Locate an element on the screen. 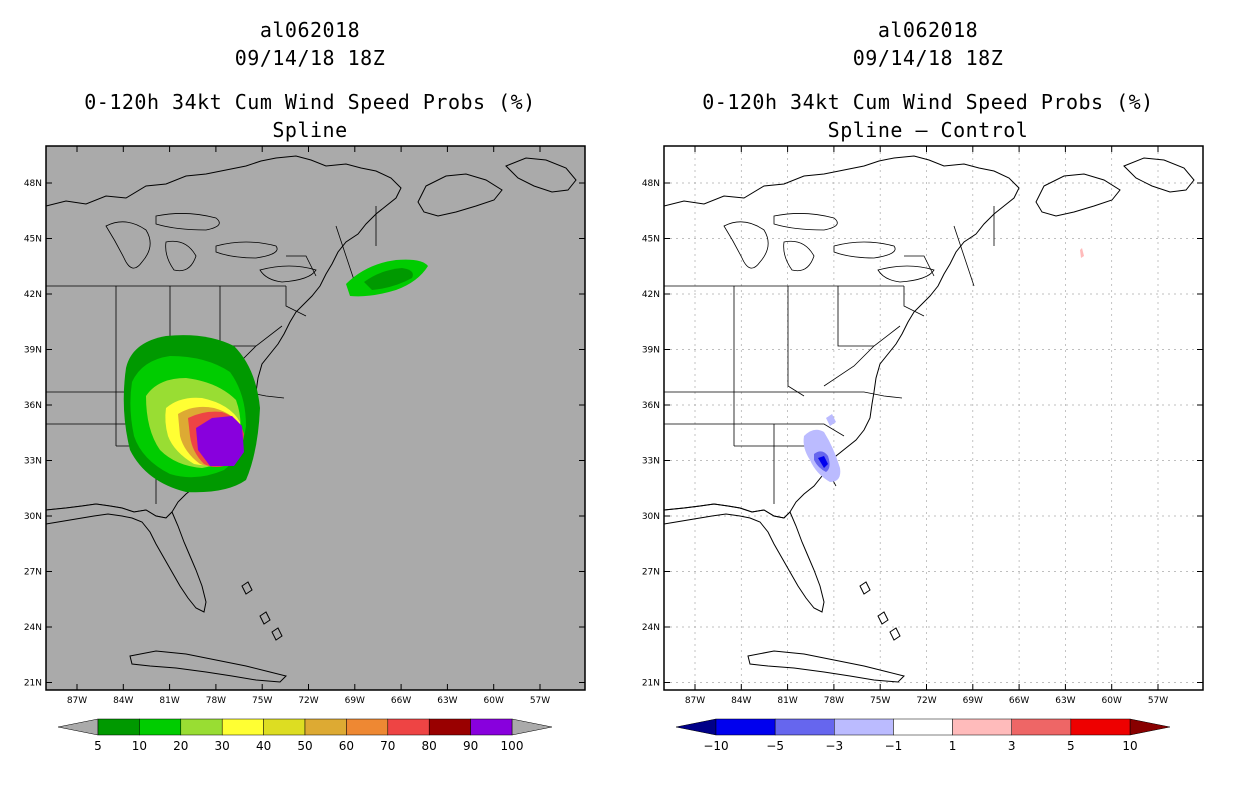  left-storm-id: al062018 is located at coordinates (310, 30).